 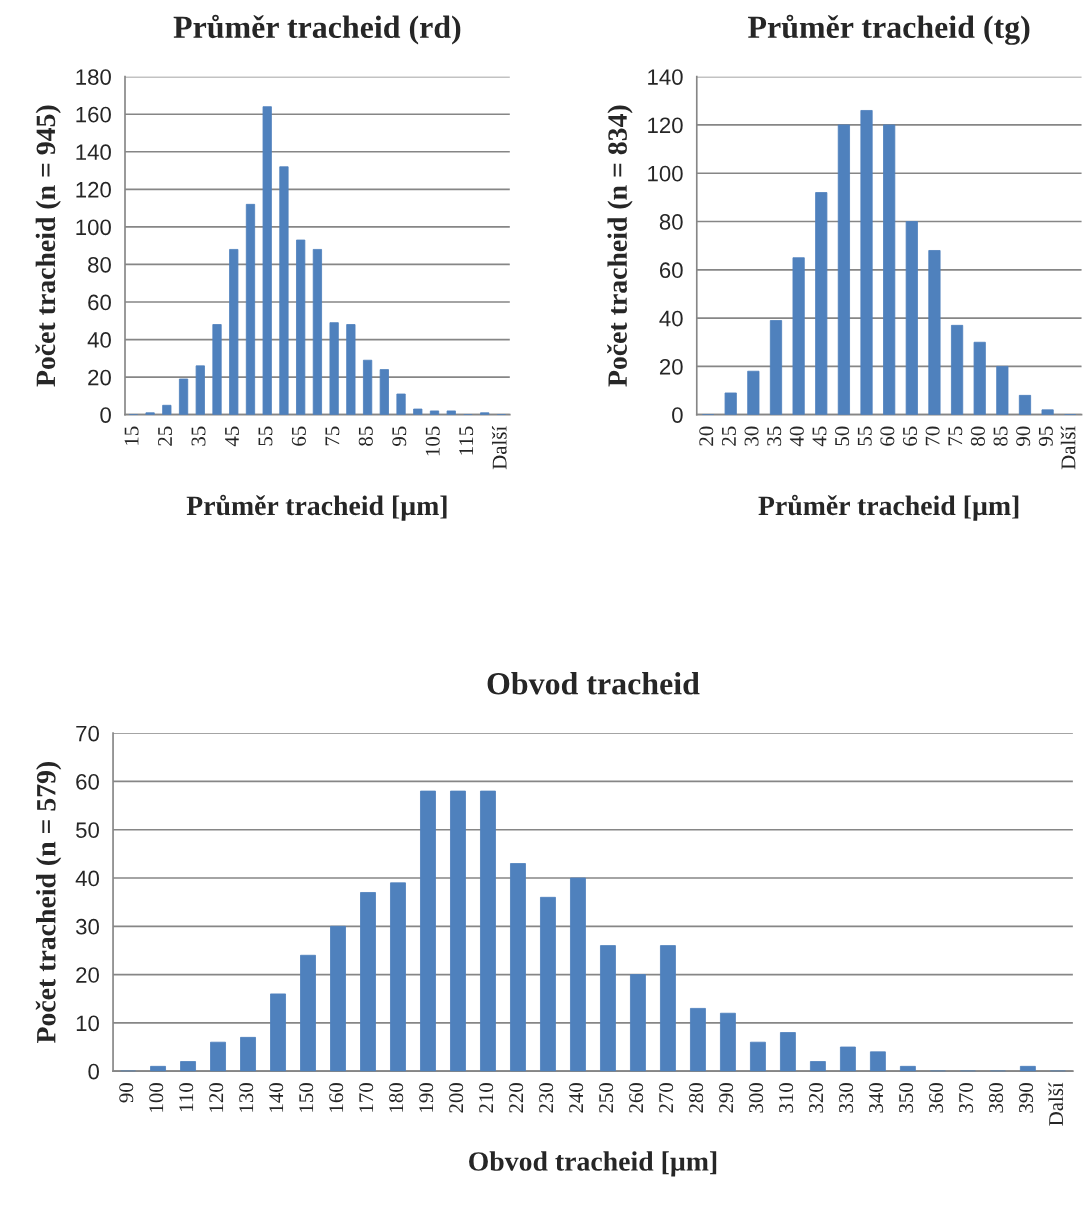 What do you see at coordinates (816, 1098) in the screenshot?
I see `x-tick-label: 320` at bounding box center [816, 1098].